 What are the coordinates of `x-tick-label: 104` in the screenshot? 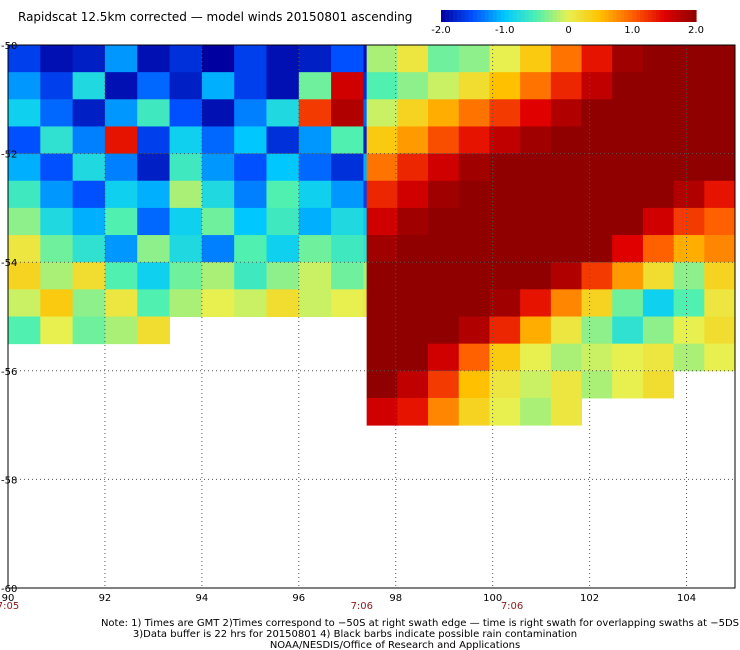 It's located at (686, 598).